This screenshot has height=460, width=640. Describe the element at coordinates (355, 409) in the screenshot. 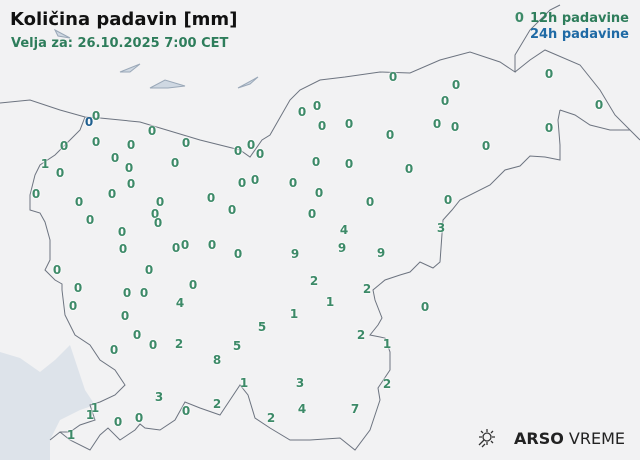

I see `station-value: 7` at that location.